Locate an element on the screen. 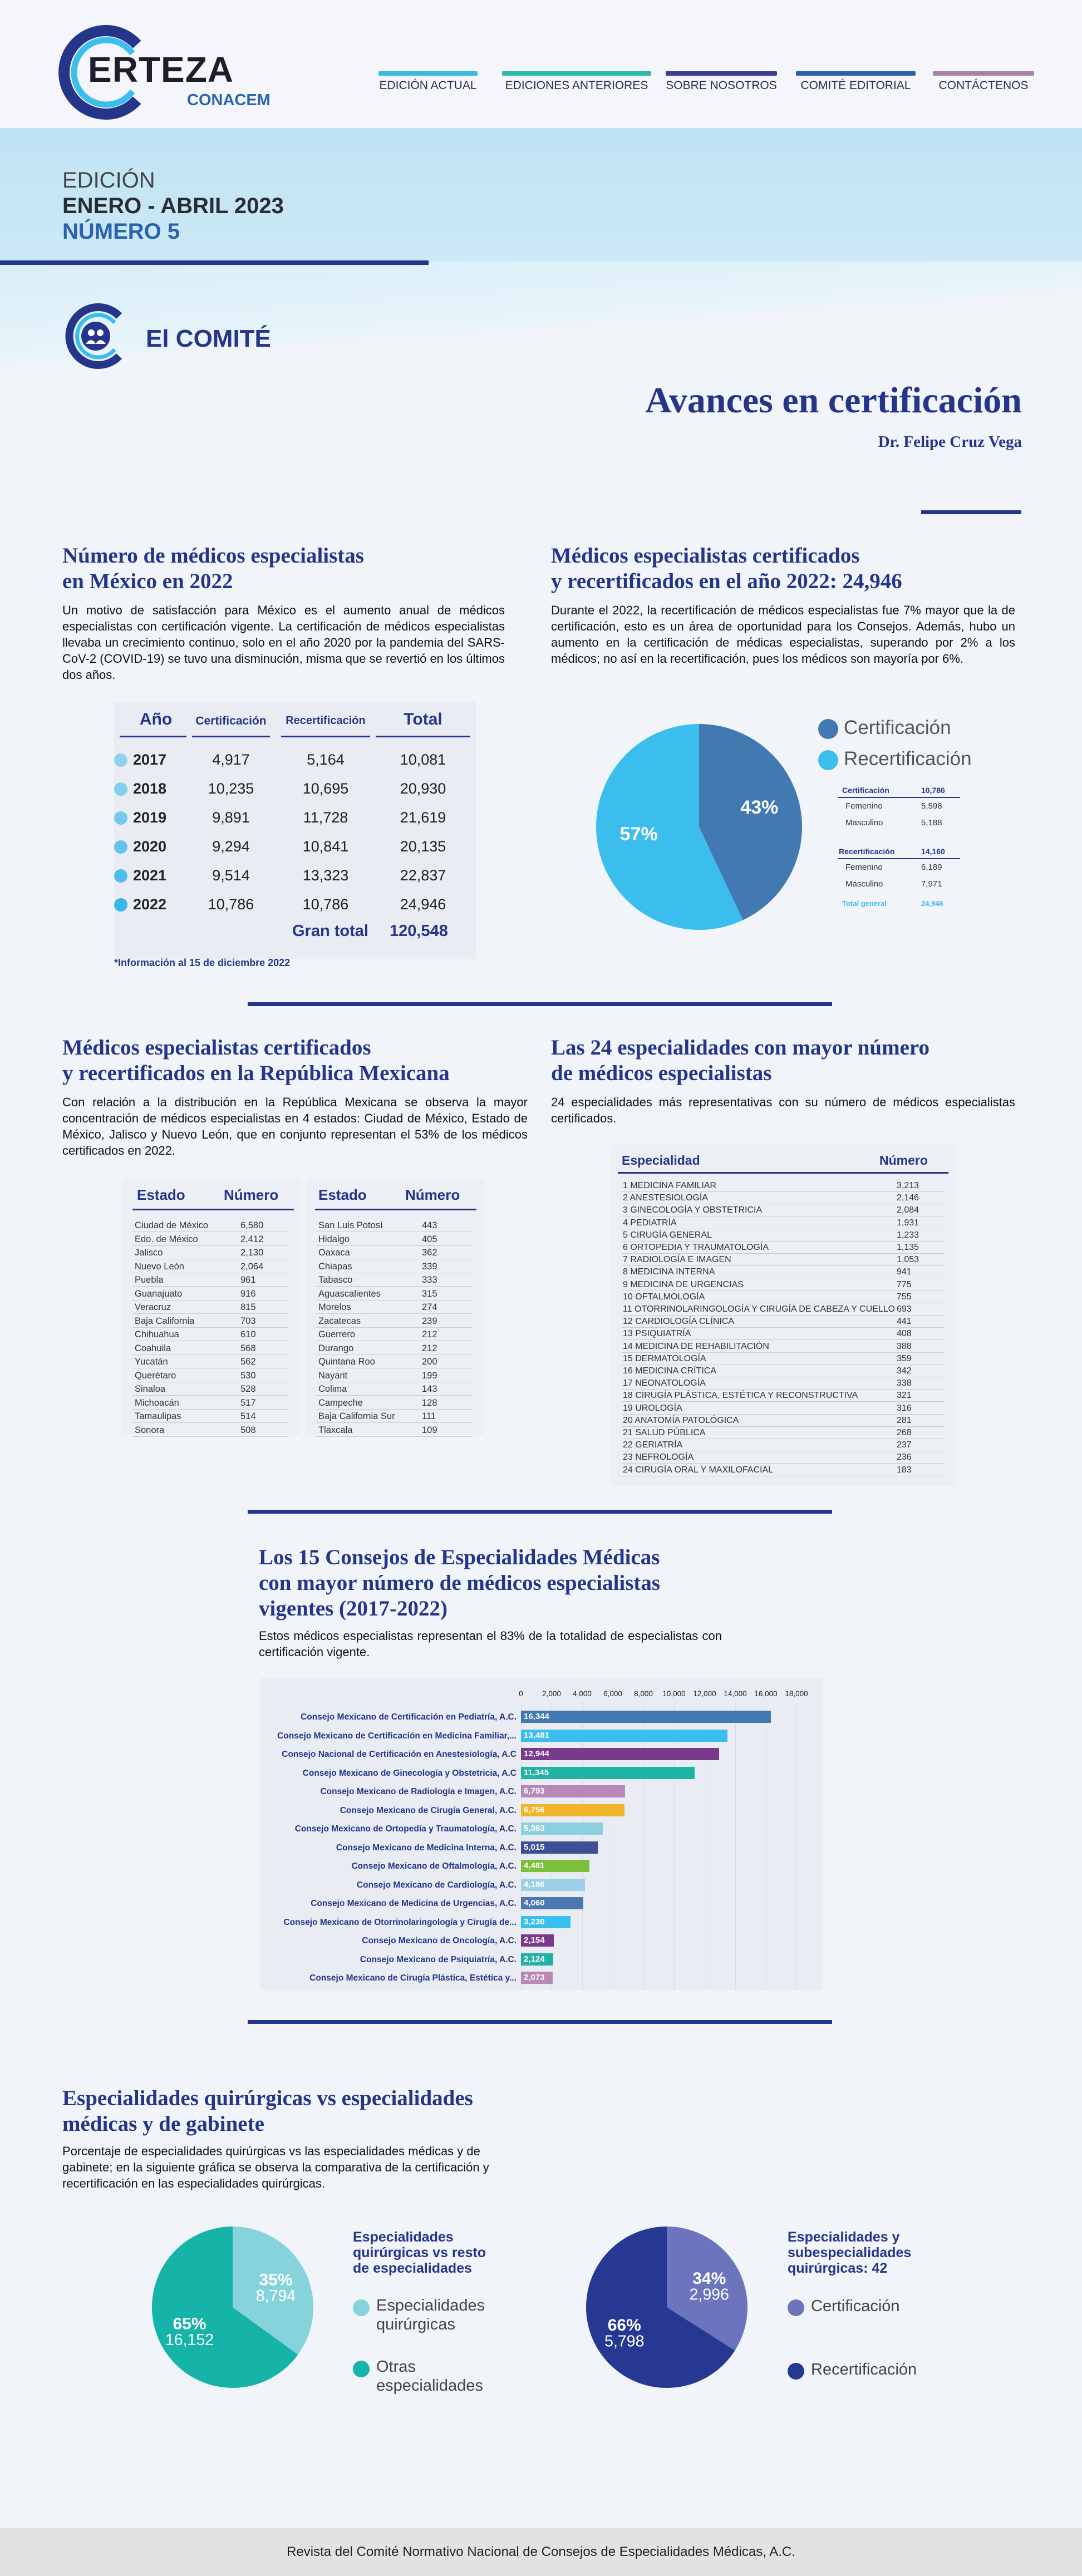  specialty-row: 17 NEONATOLOGÍA 338 is located at coordinates (784, 1383).